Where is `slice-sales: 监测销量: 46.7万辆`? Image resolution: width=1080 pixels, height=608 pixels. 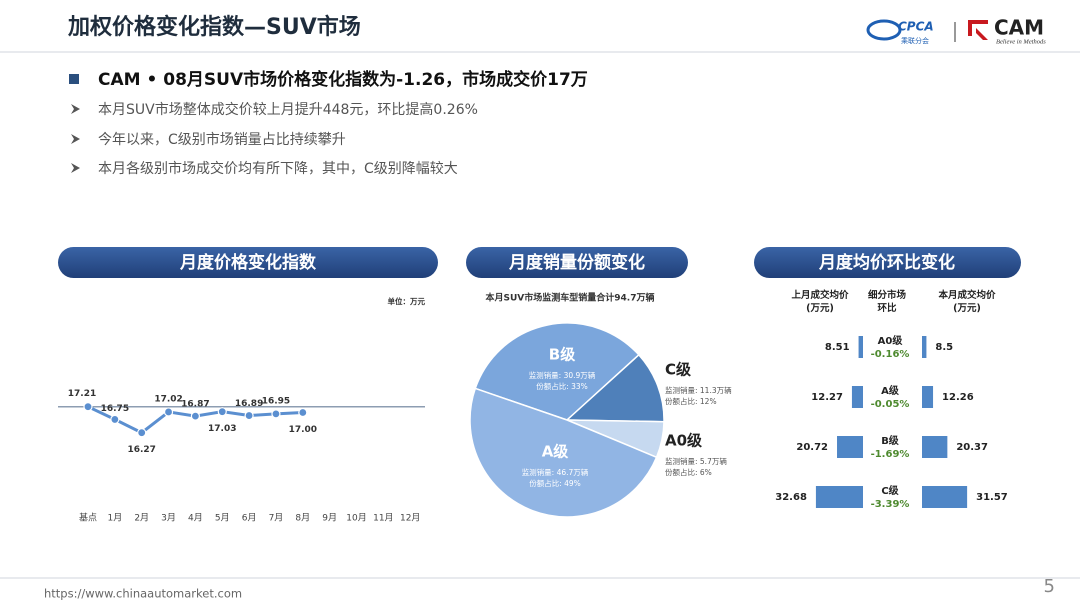 slice-sales: 监测销量: 46.7万辆 is located at coordinates (555, 472).